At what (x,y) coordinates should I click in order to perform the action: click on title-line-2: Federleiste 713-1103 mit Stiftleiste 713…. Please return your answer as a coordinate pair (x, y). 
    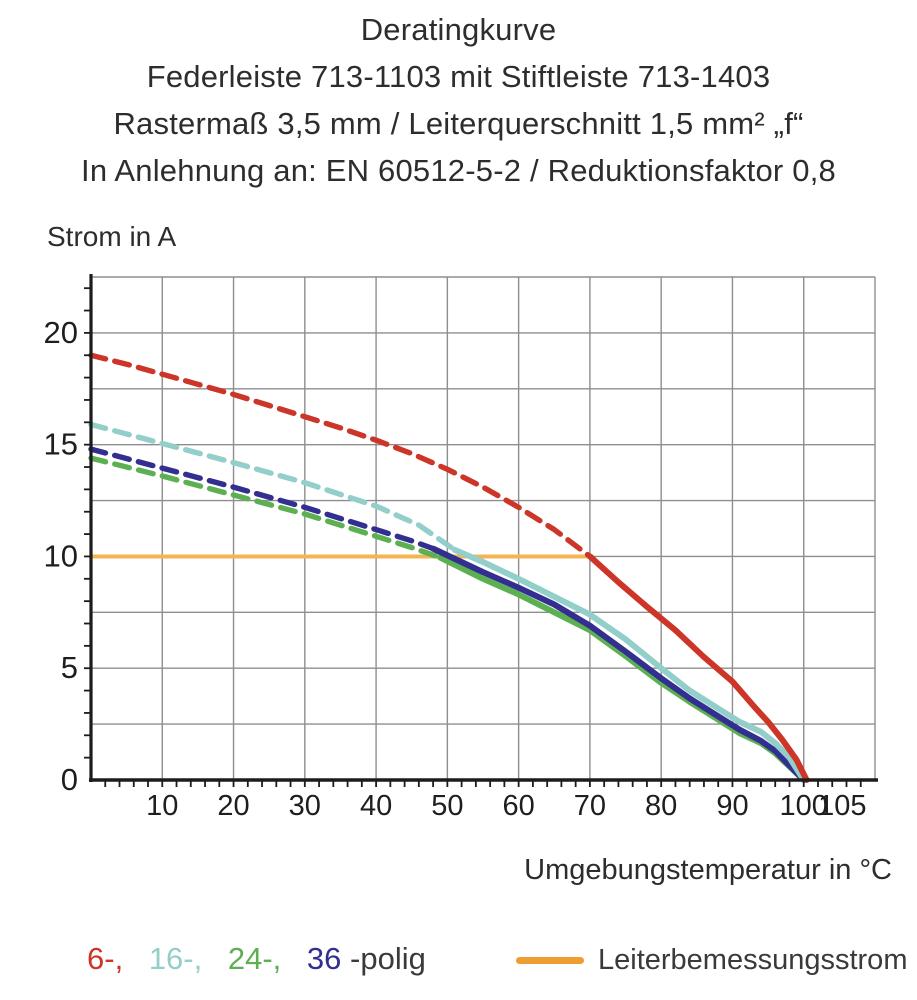
    Looking at the image, I should click on (458, 76).